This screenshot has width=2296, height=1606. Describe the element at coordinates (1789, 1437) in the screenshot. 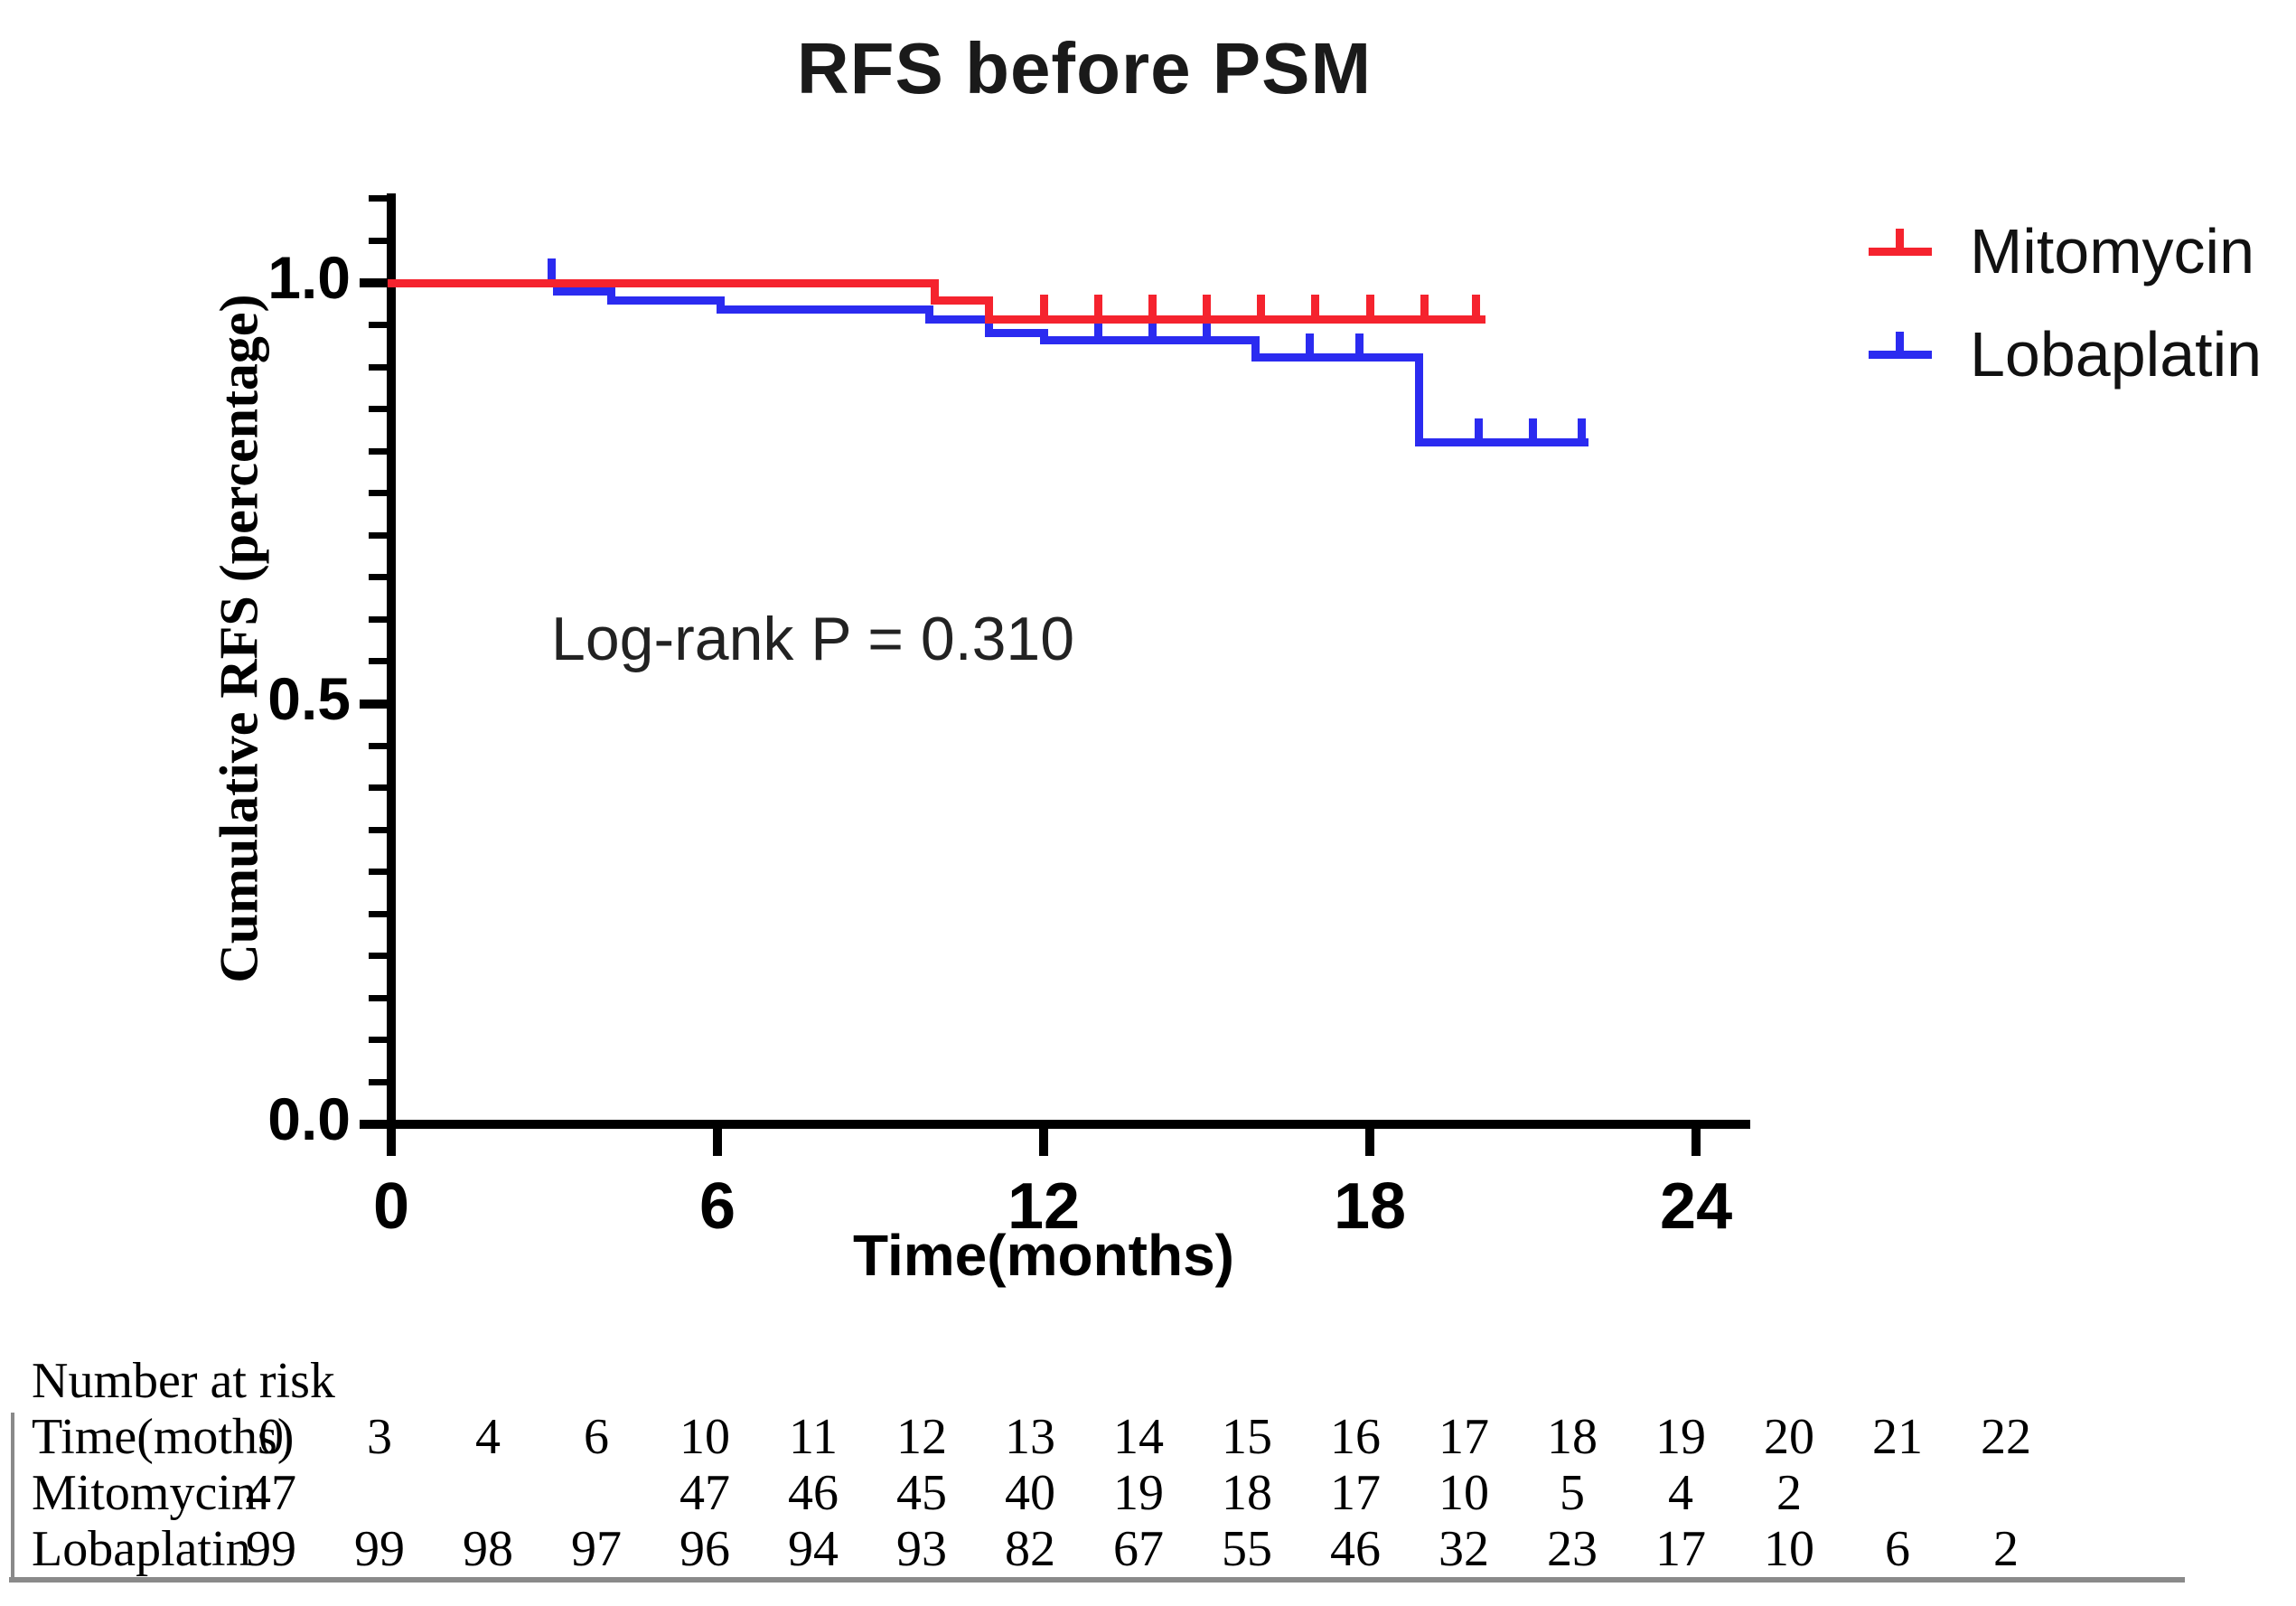

I see `risk-time-value: 20` at that location.